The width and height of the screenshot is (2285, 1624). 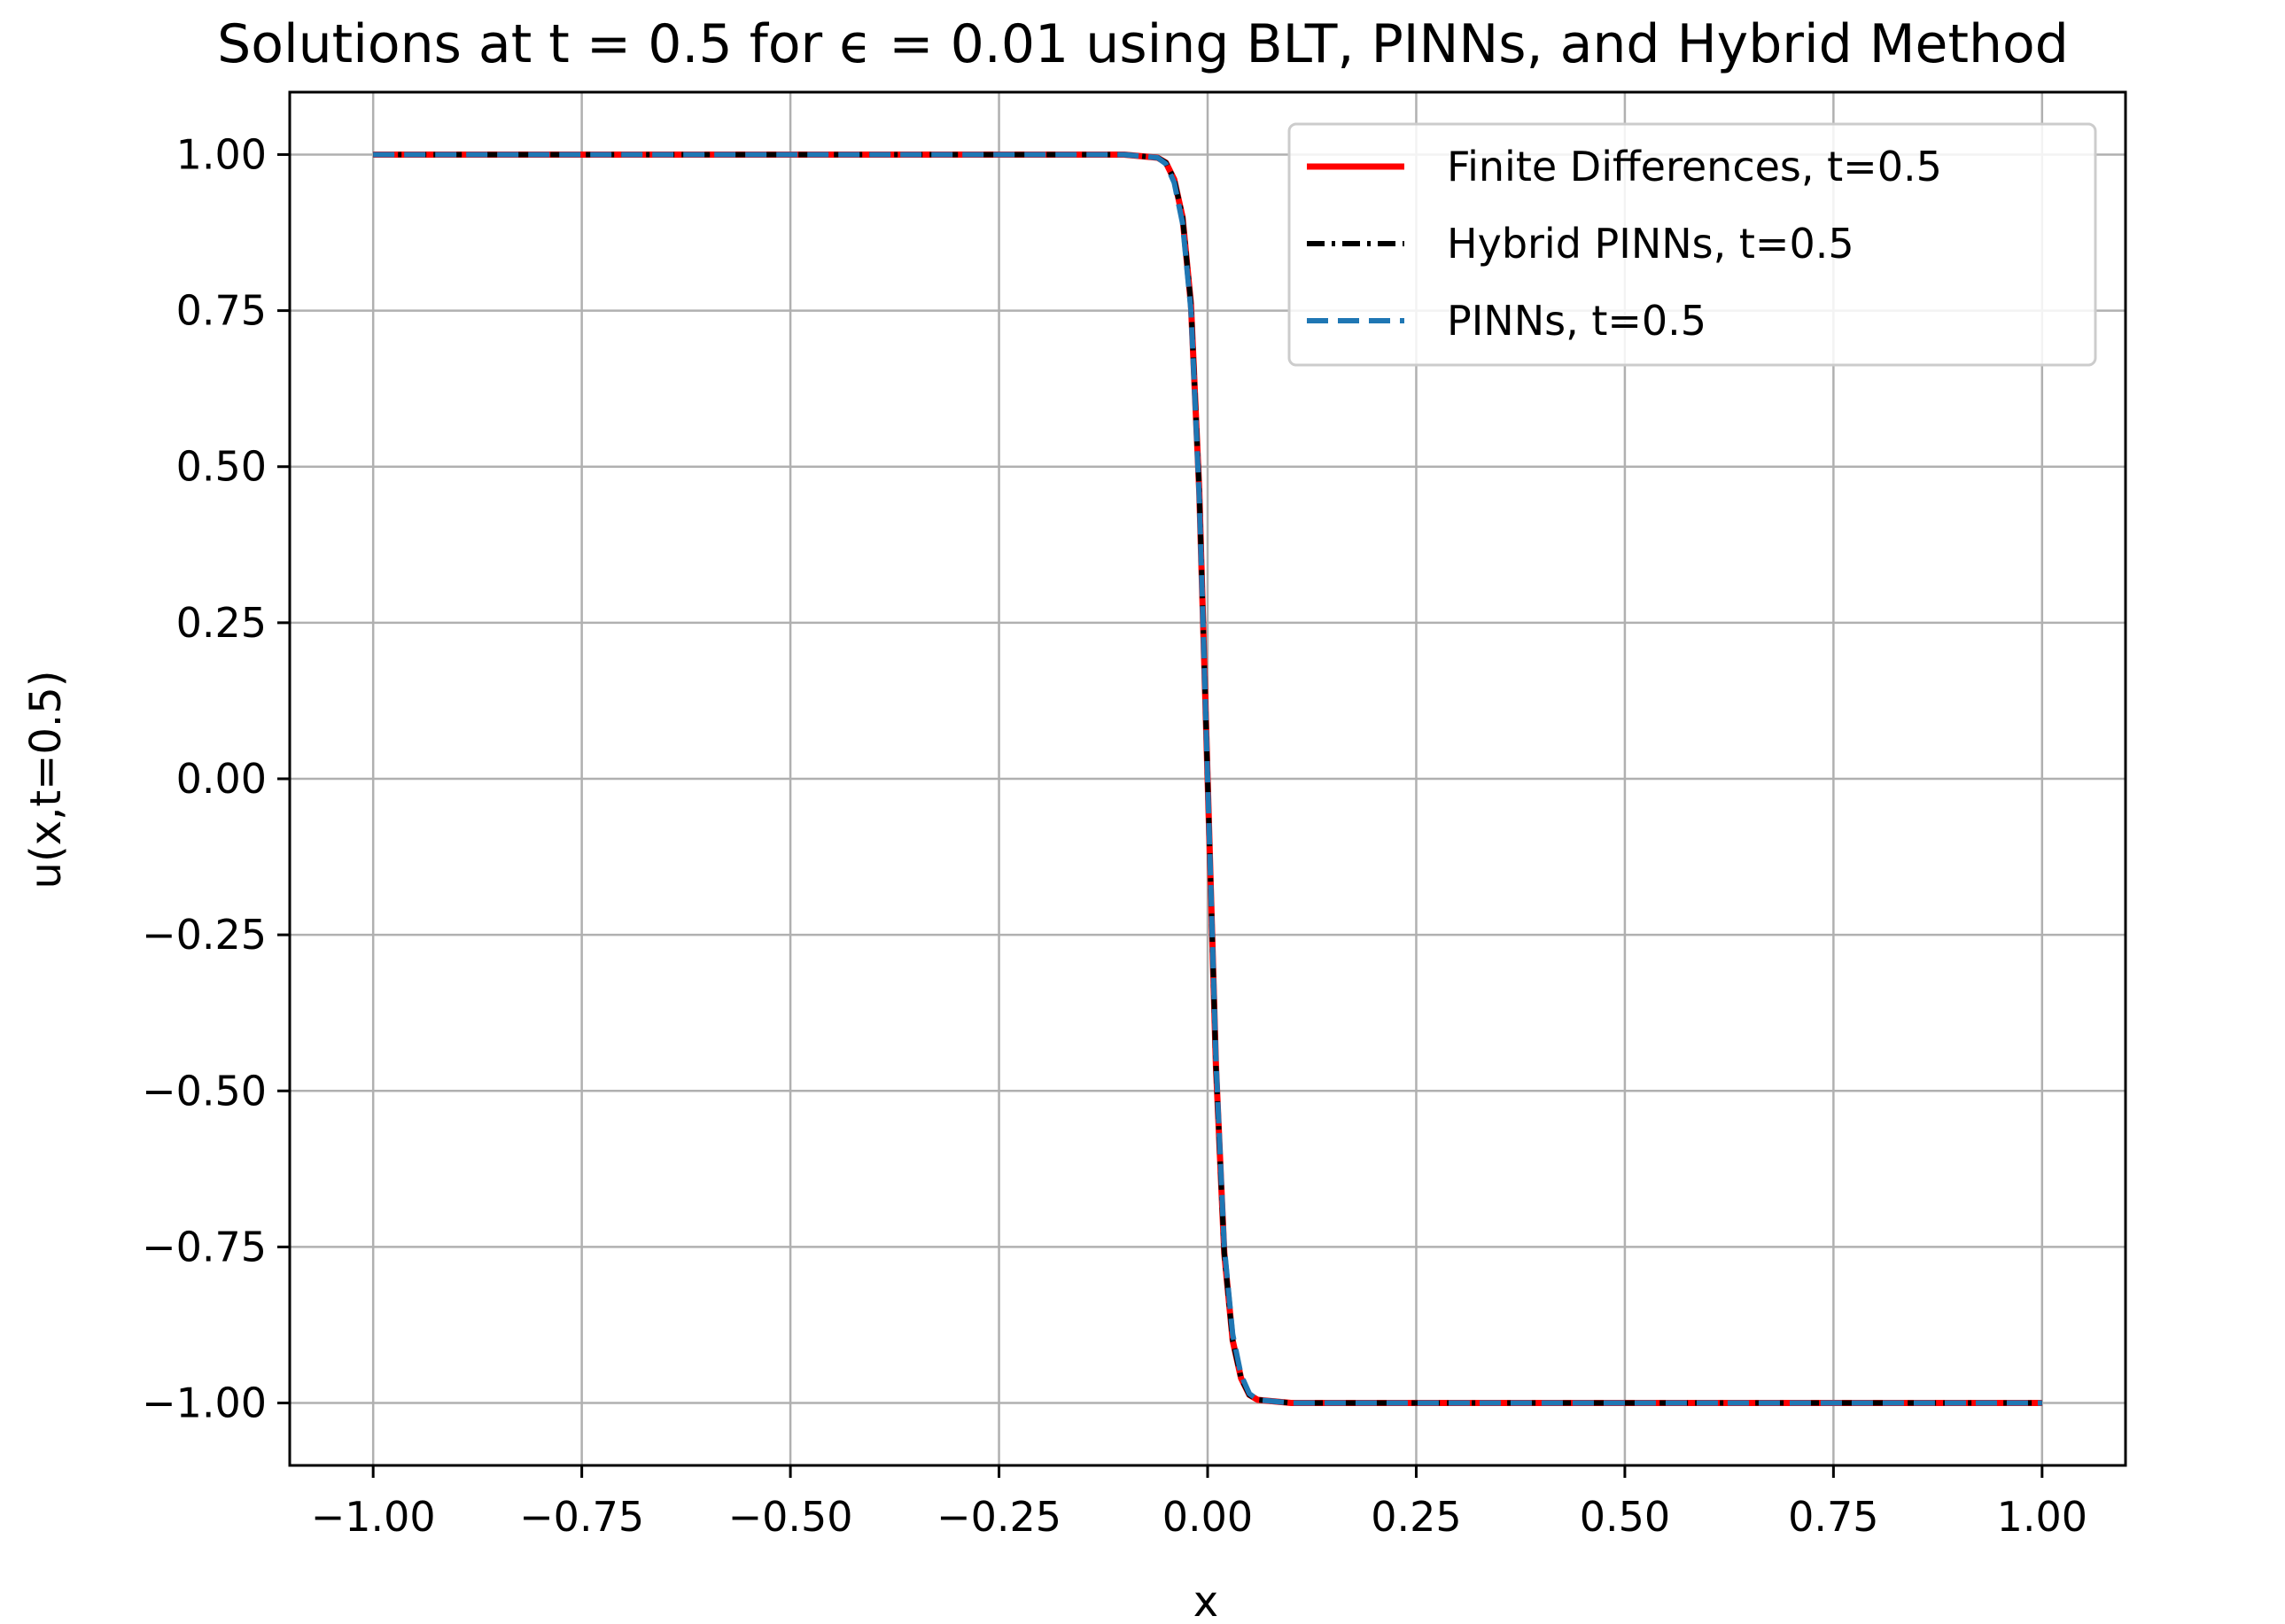 What do you see at coordinates (221, 623) in the screenshot?
I see `y-tick-label: 0.25` at bounding box center [221, 623].